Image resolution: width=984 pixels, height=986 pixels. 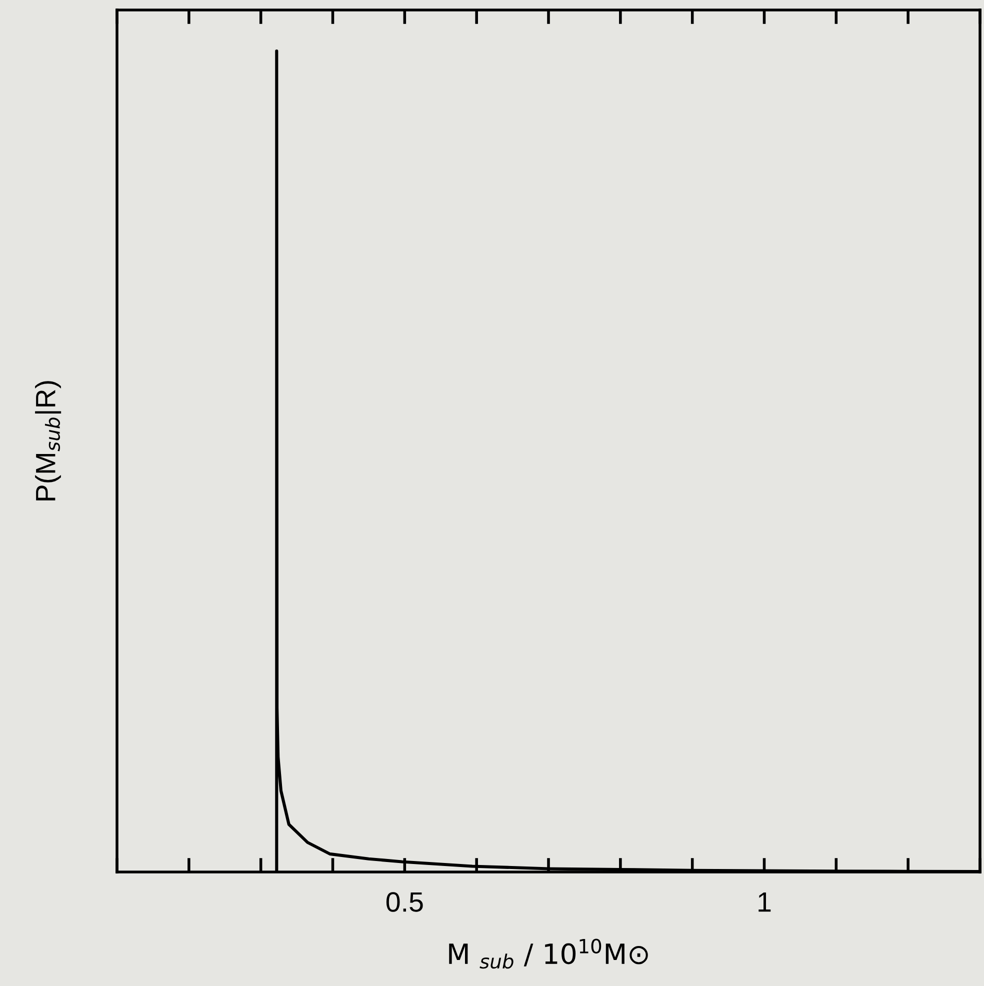 What do you see at coordinates (48, 440) in the screenshot?
I see `y-axis-title: P(M$_{sub}$|R)` at bounding box center [48, 440].